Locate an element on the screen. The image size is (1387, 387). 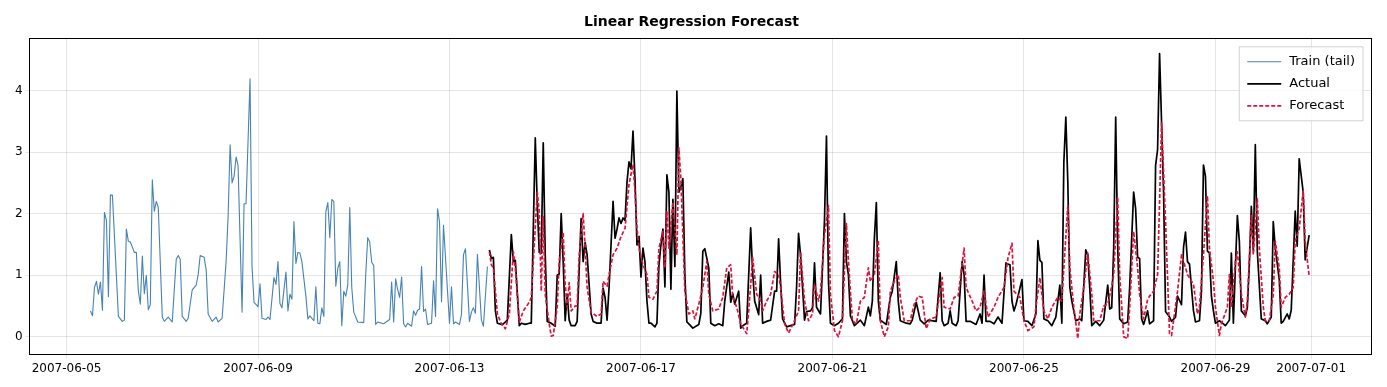
x-tick-label: 2007-06-13 is located at coordinates (449, 367).